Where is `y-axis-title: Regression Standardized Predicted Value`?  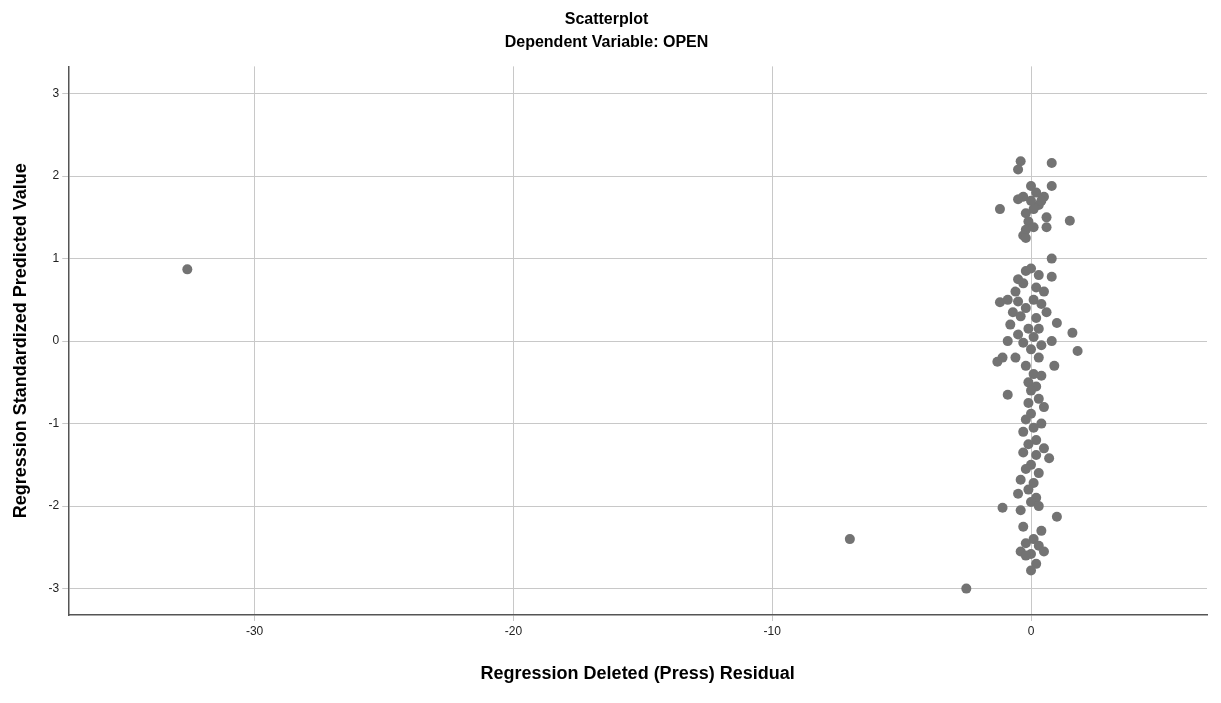
y-axis-title: Regression Standardized Predicted Value is located at coordinates (19, 341).